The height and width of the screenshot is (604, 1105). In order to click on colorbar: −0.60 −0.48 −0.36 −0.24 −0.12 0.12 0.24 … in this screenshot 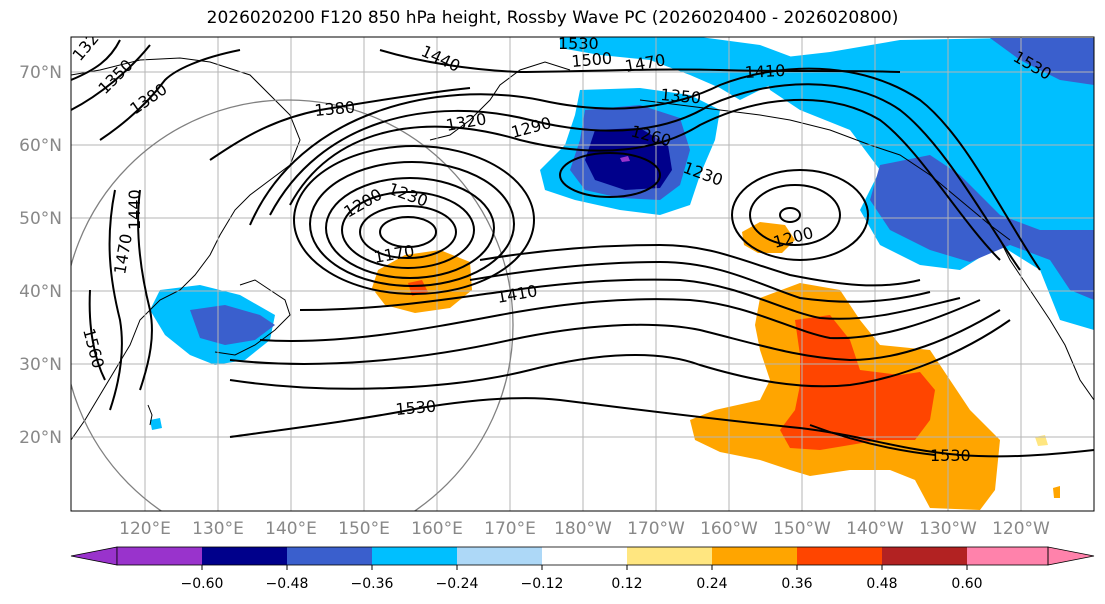, I will do `click(582, 569)`.